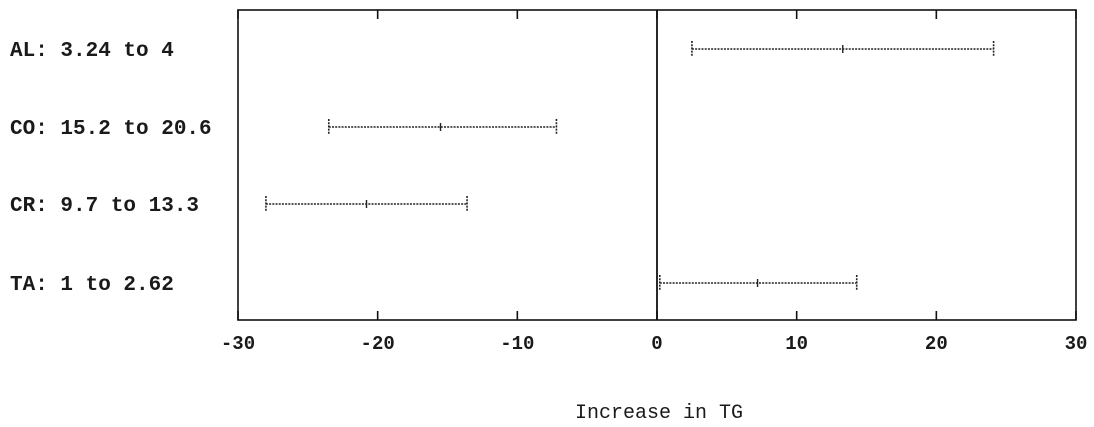 Image resolution: width=1094 pixels, height=427 pixels. Describe the element at coordinates (92, 285) in the screenshot. I see `row-label: TA: 1 to 2.62` at that location.